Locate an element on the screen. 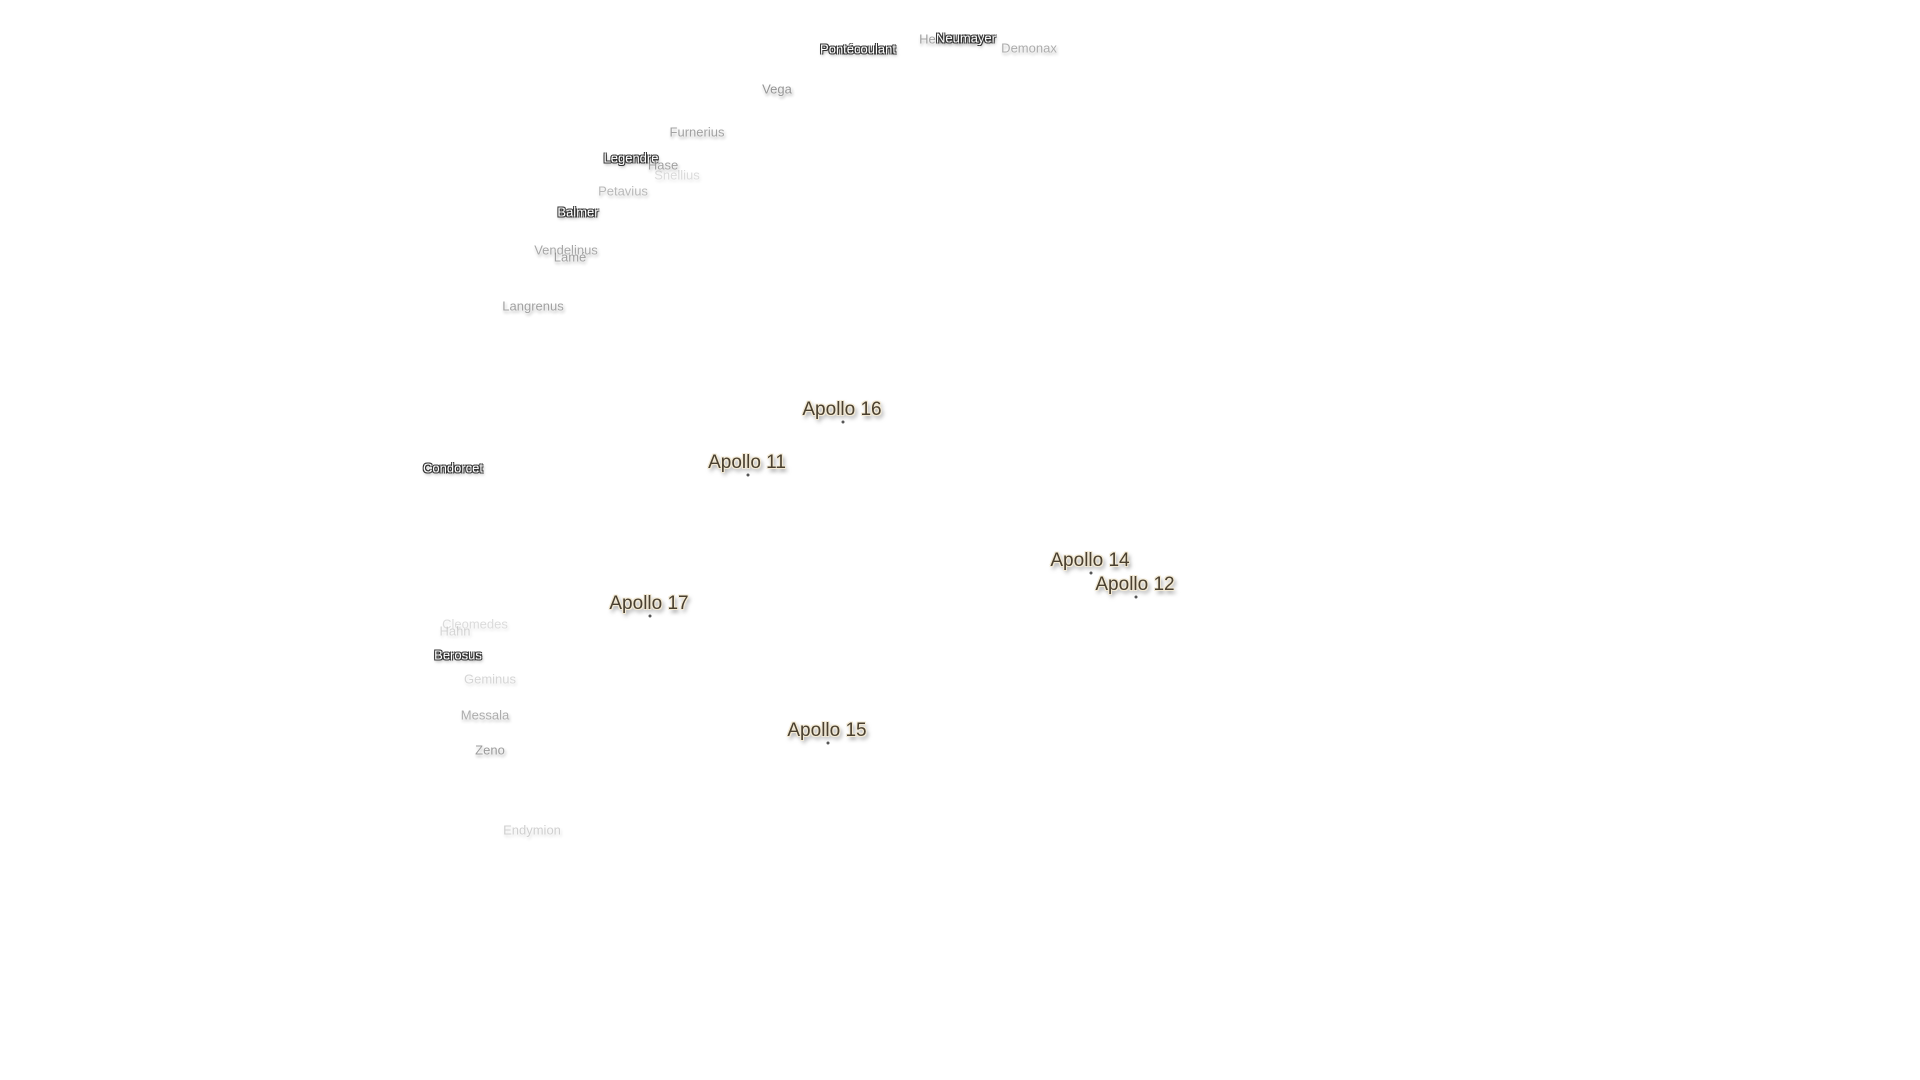  crater-label: Zeno is located at coordinates (490, 750).